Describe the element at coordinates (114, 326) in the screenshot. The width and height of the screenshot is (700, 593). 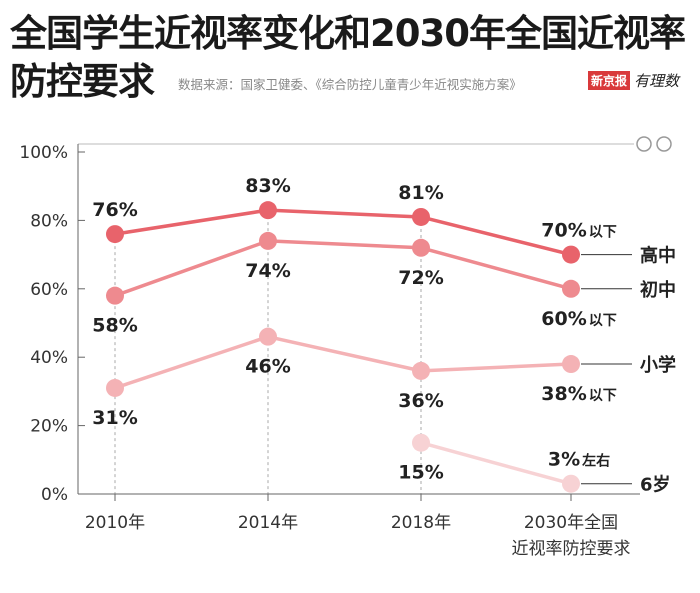
I see `data-label: 58%` at that location.